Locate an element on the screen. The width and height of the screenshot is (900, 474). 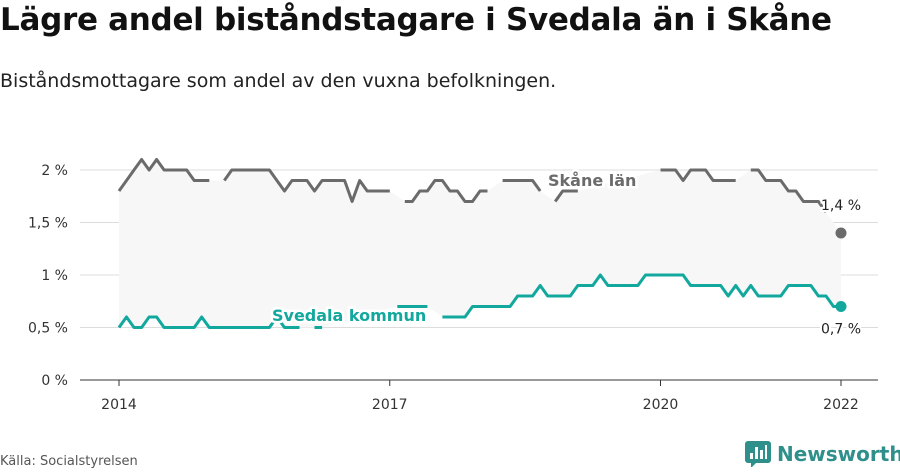
end-point-svedala is located at coordinates (841, 306).